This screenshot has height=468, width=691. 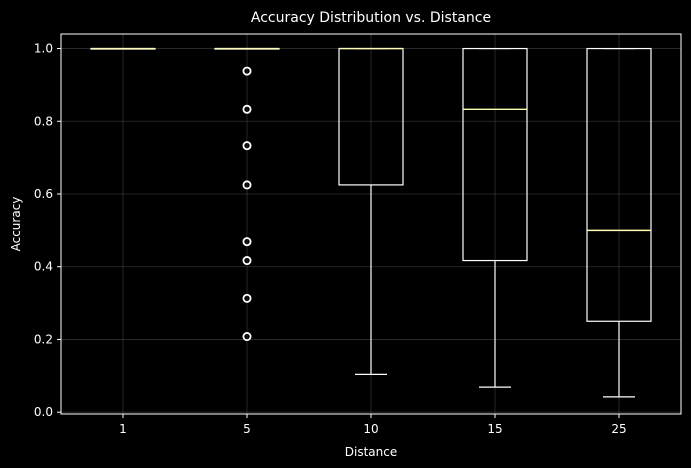 I want to click on x-tick-label: 15, so click(x=494, y=429).